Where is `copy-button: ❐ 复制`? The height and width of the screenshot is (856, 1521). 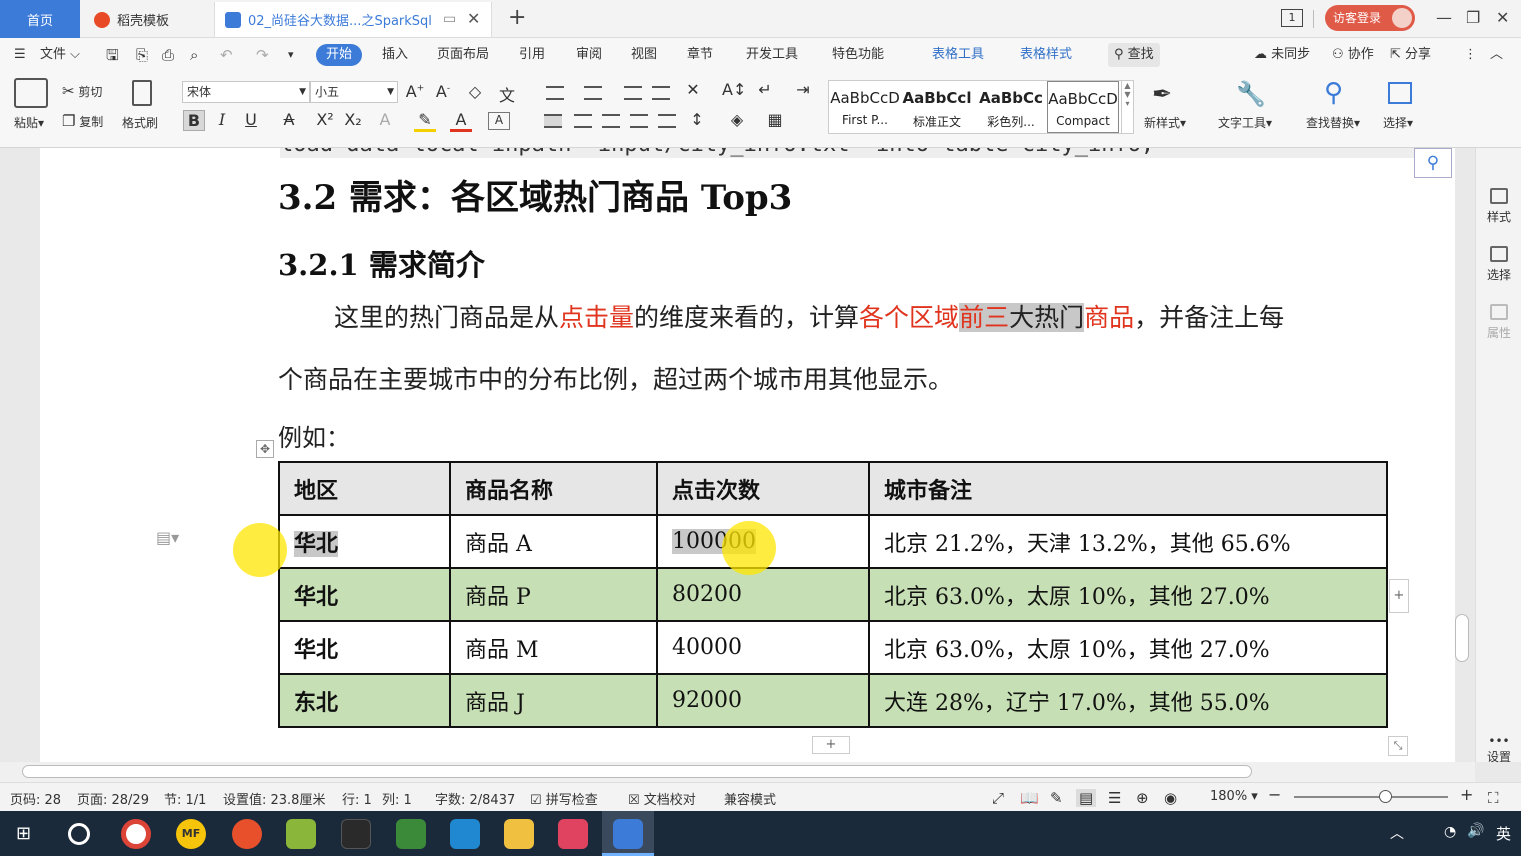
copy-button: ❐ 复制 is located at coordinates (82, 121).